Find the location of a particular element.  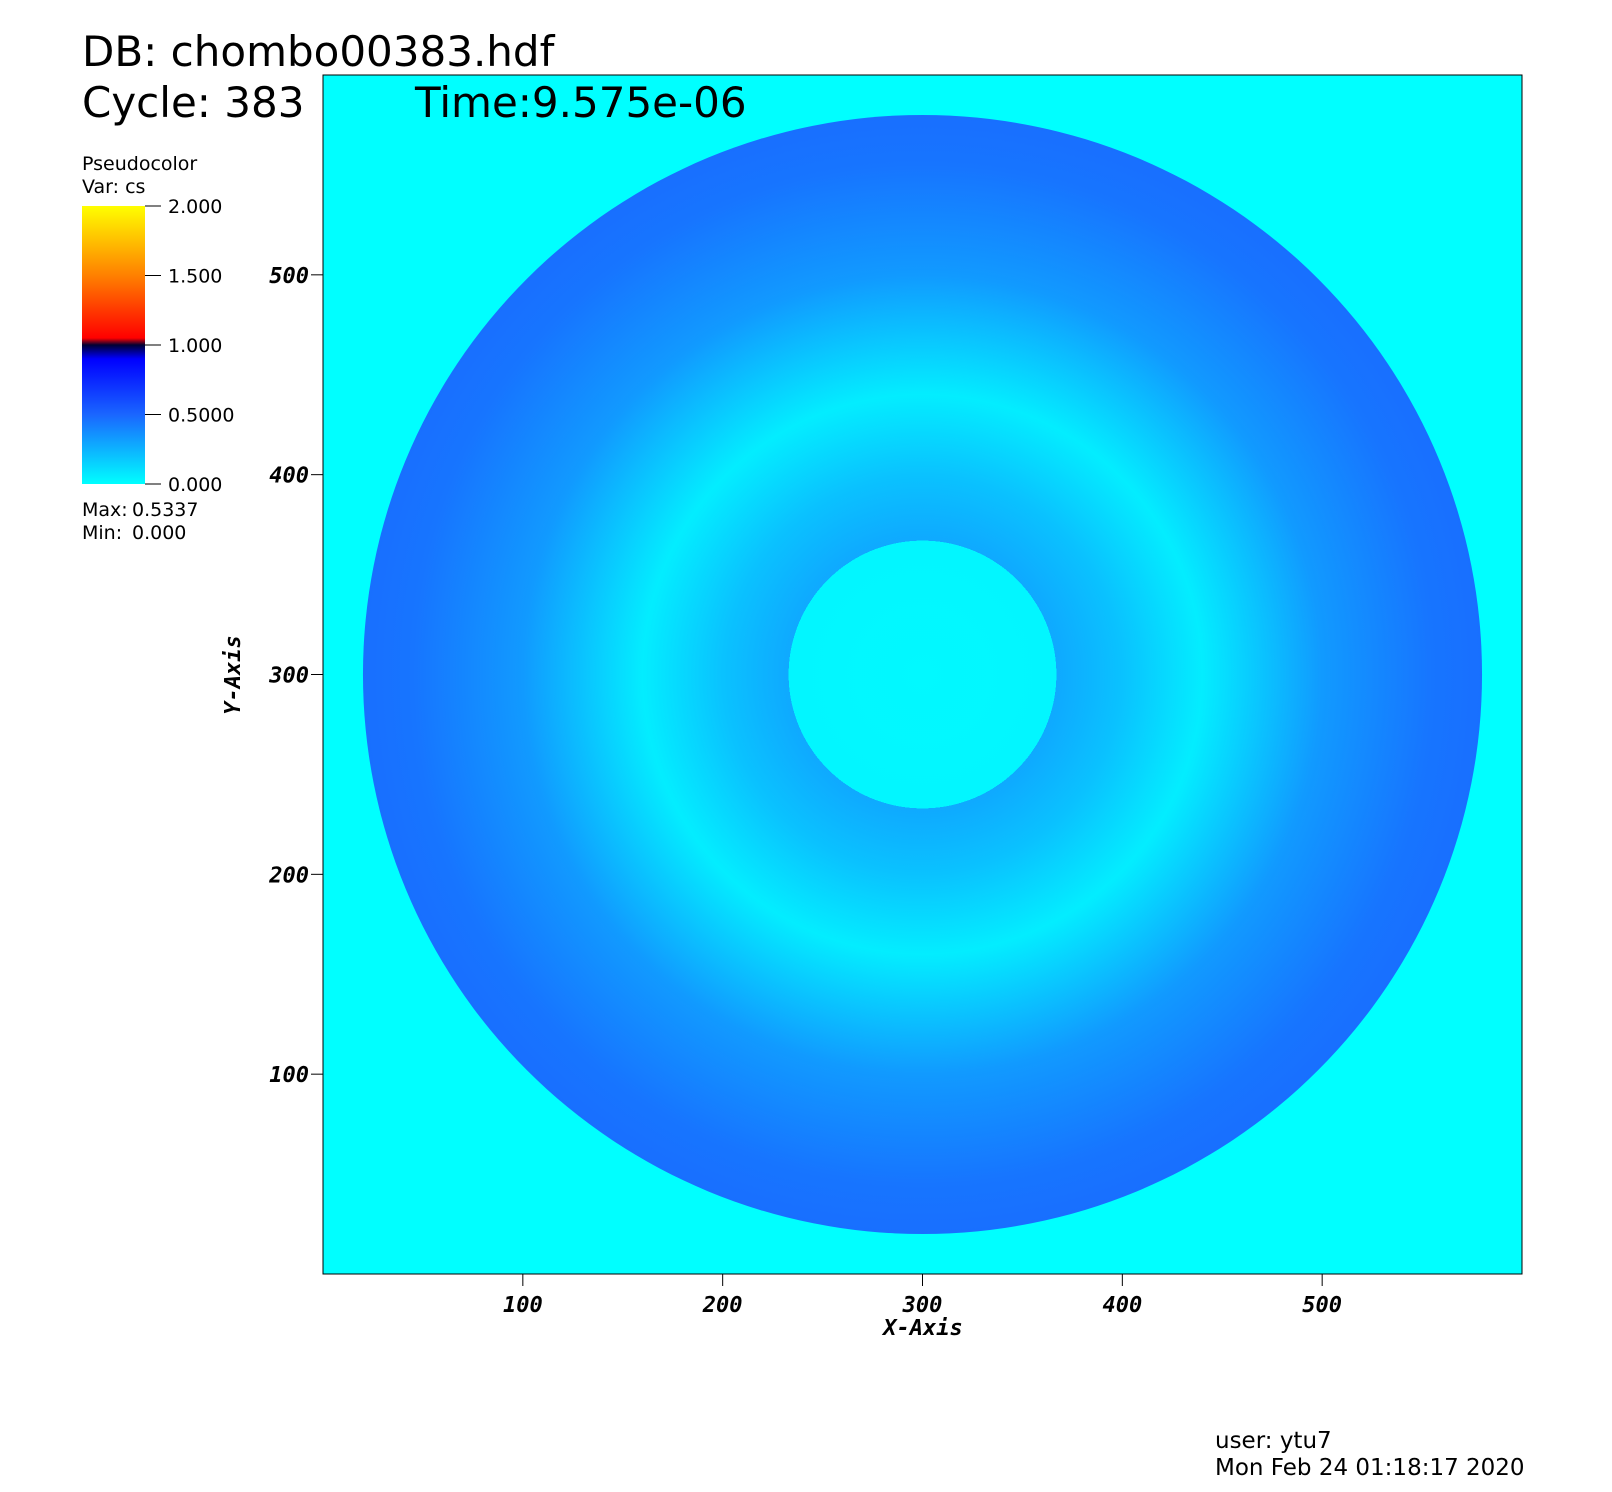

y-axis-label: Y-Axis is located at coordinates (233, 674).